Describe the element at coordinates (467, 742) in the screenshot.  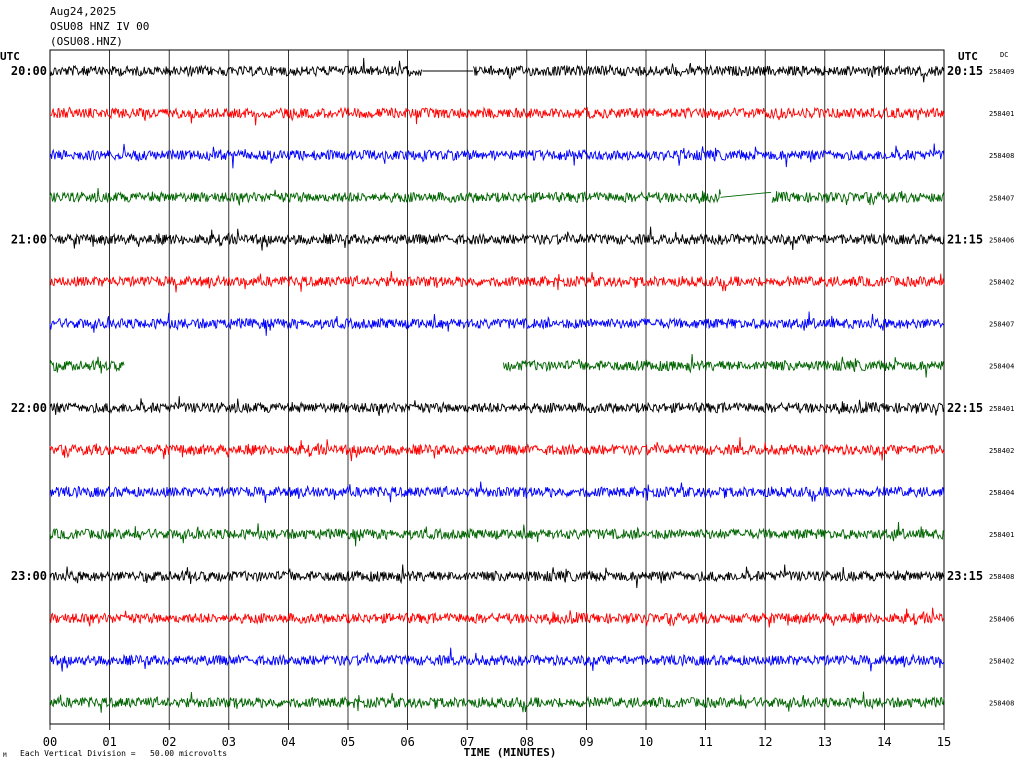
I see `x-tick-label: 07` at that location.